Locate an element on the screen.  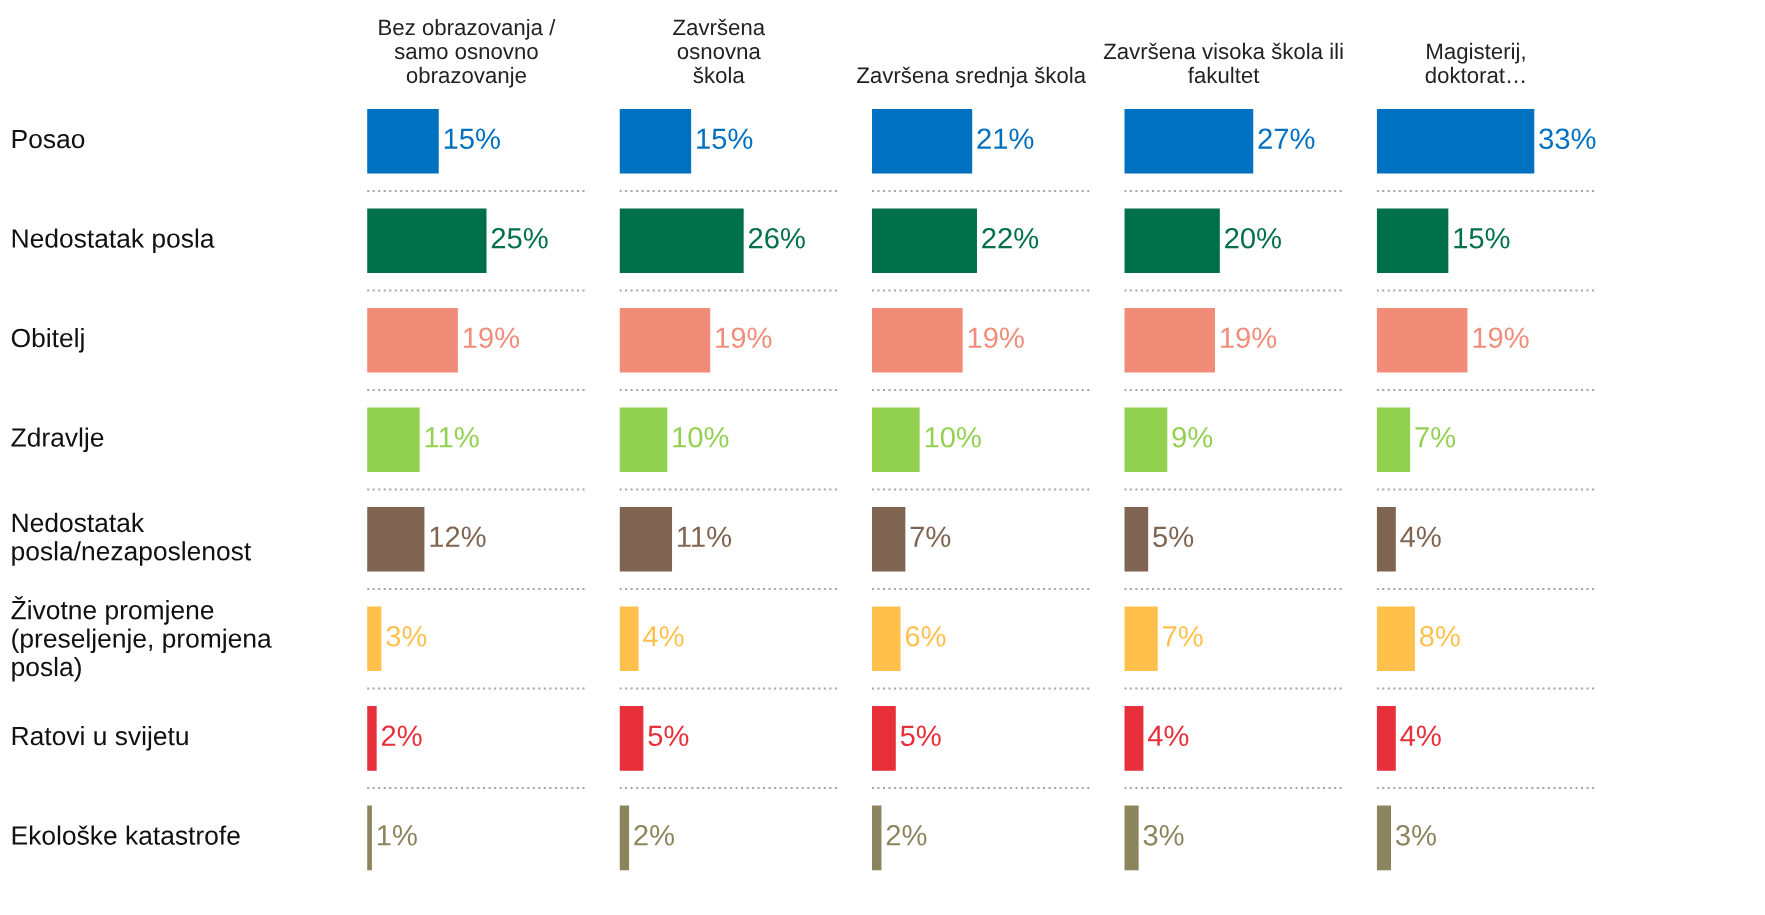
y-tick-label: Posao is located at coordinates (48, 139).